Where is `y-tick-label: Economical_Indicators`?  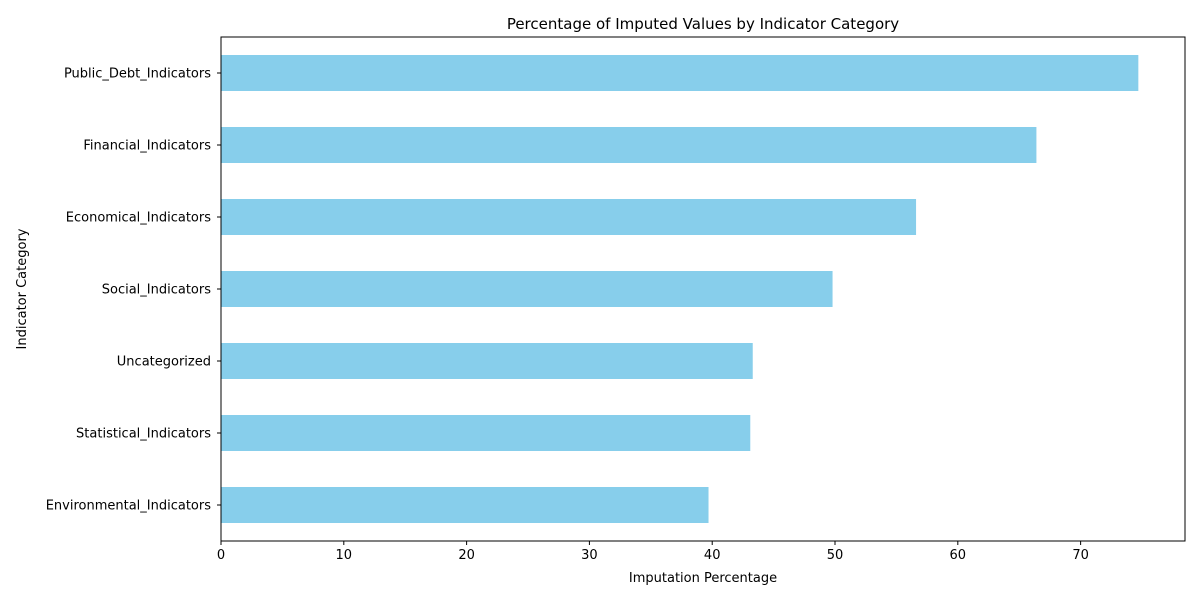
y-tick-label: Economical_Indicators is located at coordinates (138, 218).